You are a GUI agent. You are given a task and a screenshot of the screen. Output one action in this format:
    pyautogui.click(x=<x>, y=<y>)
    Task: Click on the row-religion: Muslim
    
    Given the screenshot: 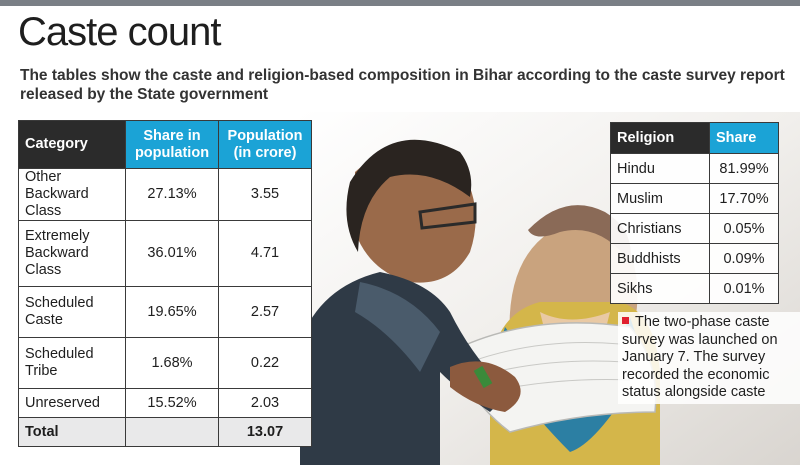 What is the action you would take?
    pyautogui.click(x=660, y=198)
    